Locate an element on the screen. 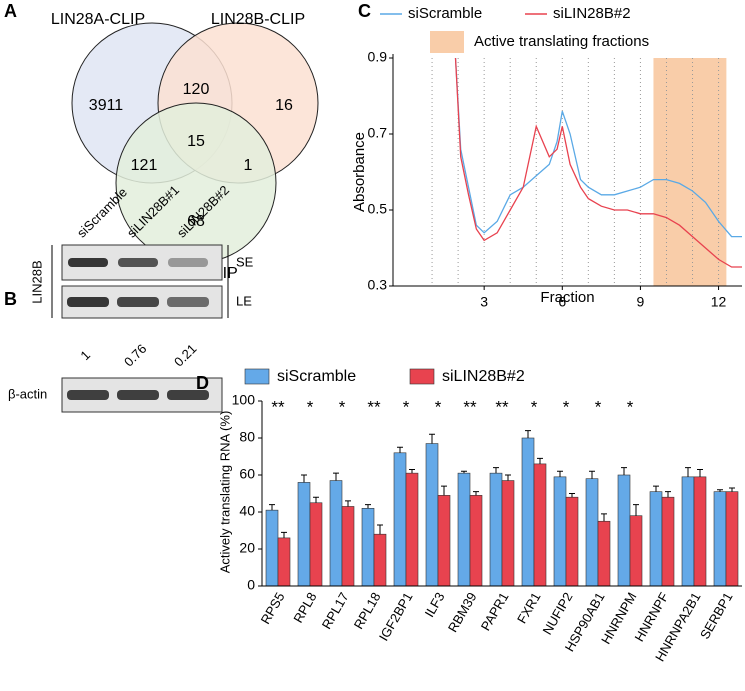 The width and height of the screenshot is (745, 691). control-label: β-actin is located at coordinates (27, 393).